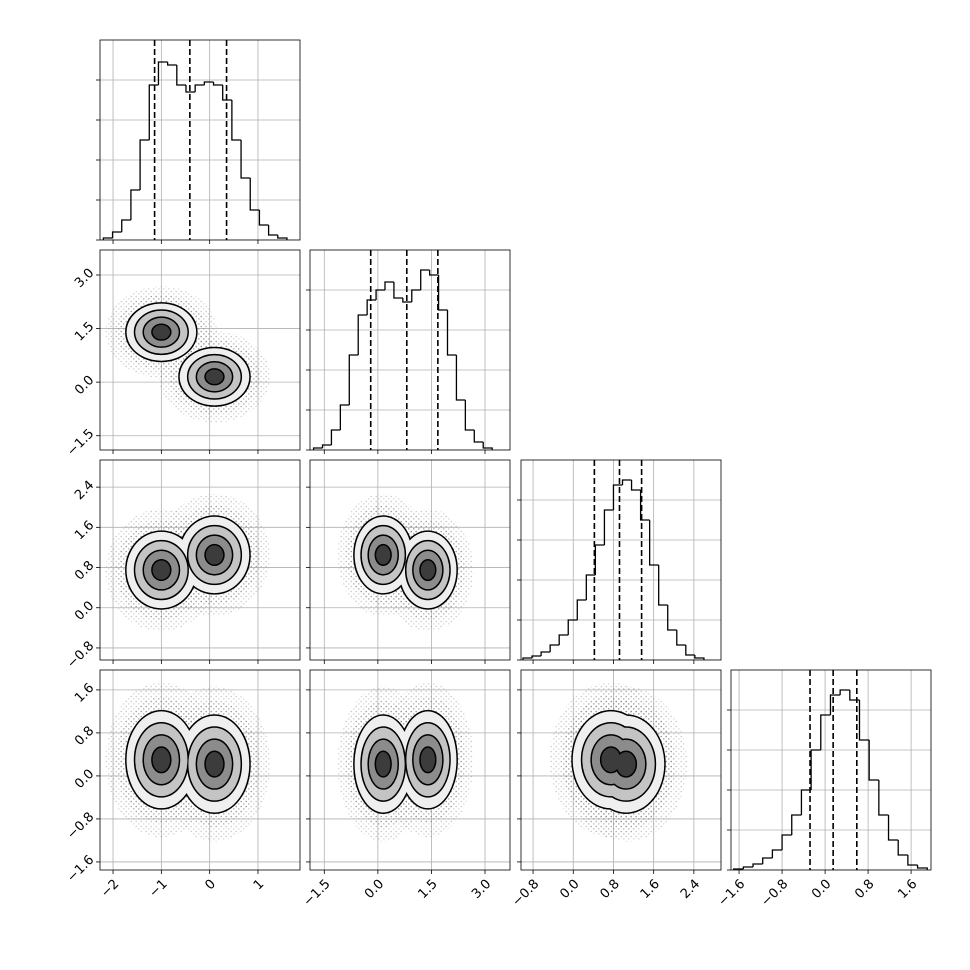 This screenshot has height=970, width=970. I want to click on x-tick-label: 1, so click(259, 885).